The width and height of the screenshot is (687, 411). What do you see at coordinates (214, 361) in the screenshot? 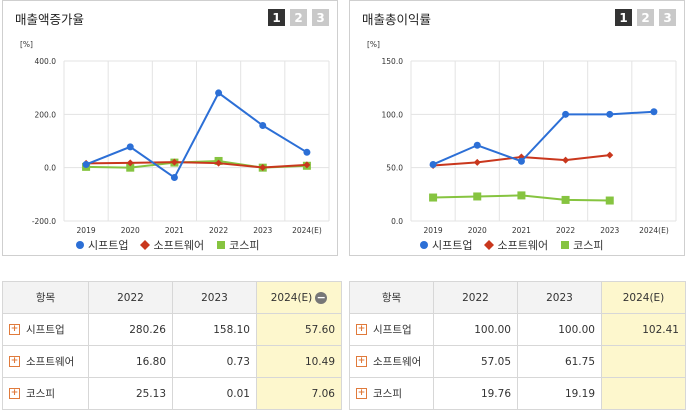
I see `value-cell: 0.73` at bounding box center [214, 361].